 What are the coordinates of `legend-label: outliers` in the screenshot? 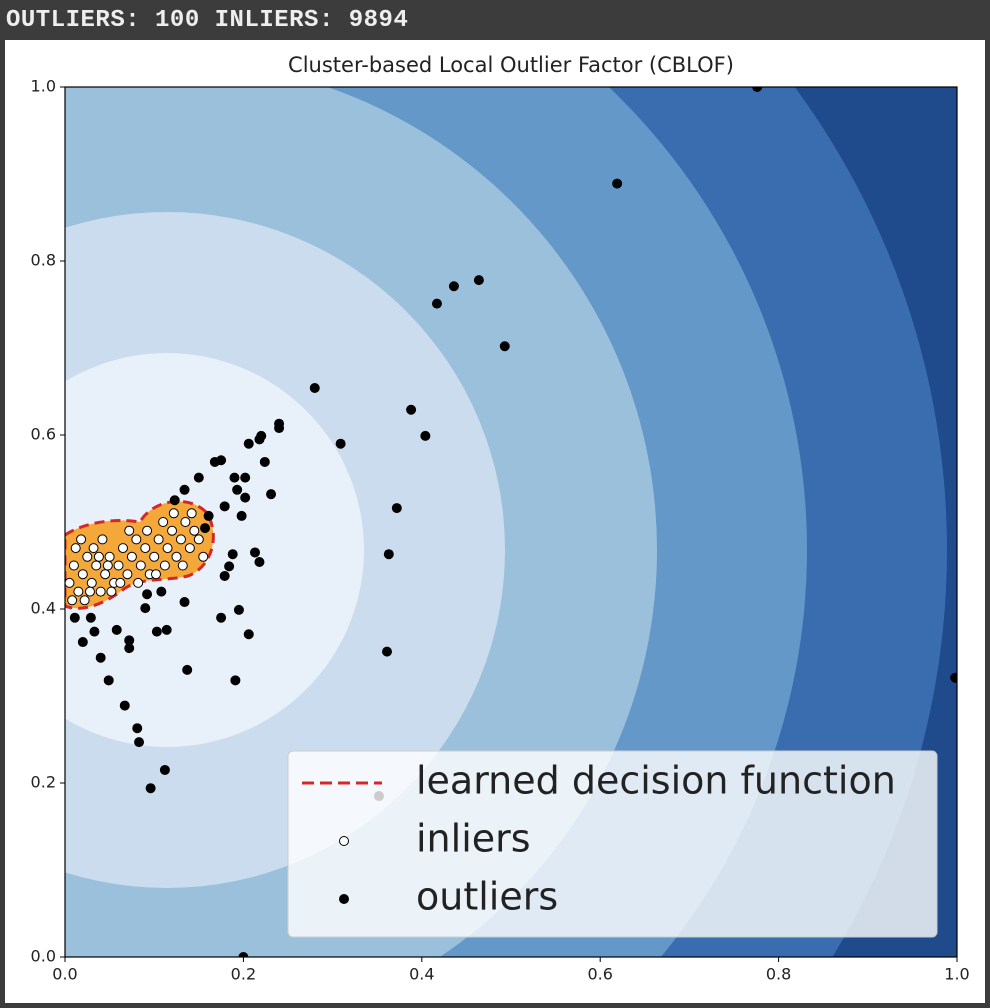 It's located at (487, 897).